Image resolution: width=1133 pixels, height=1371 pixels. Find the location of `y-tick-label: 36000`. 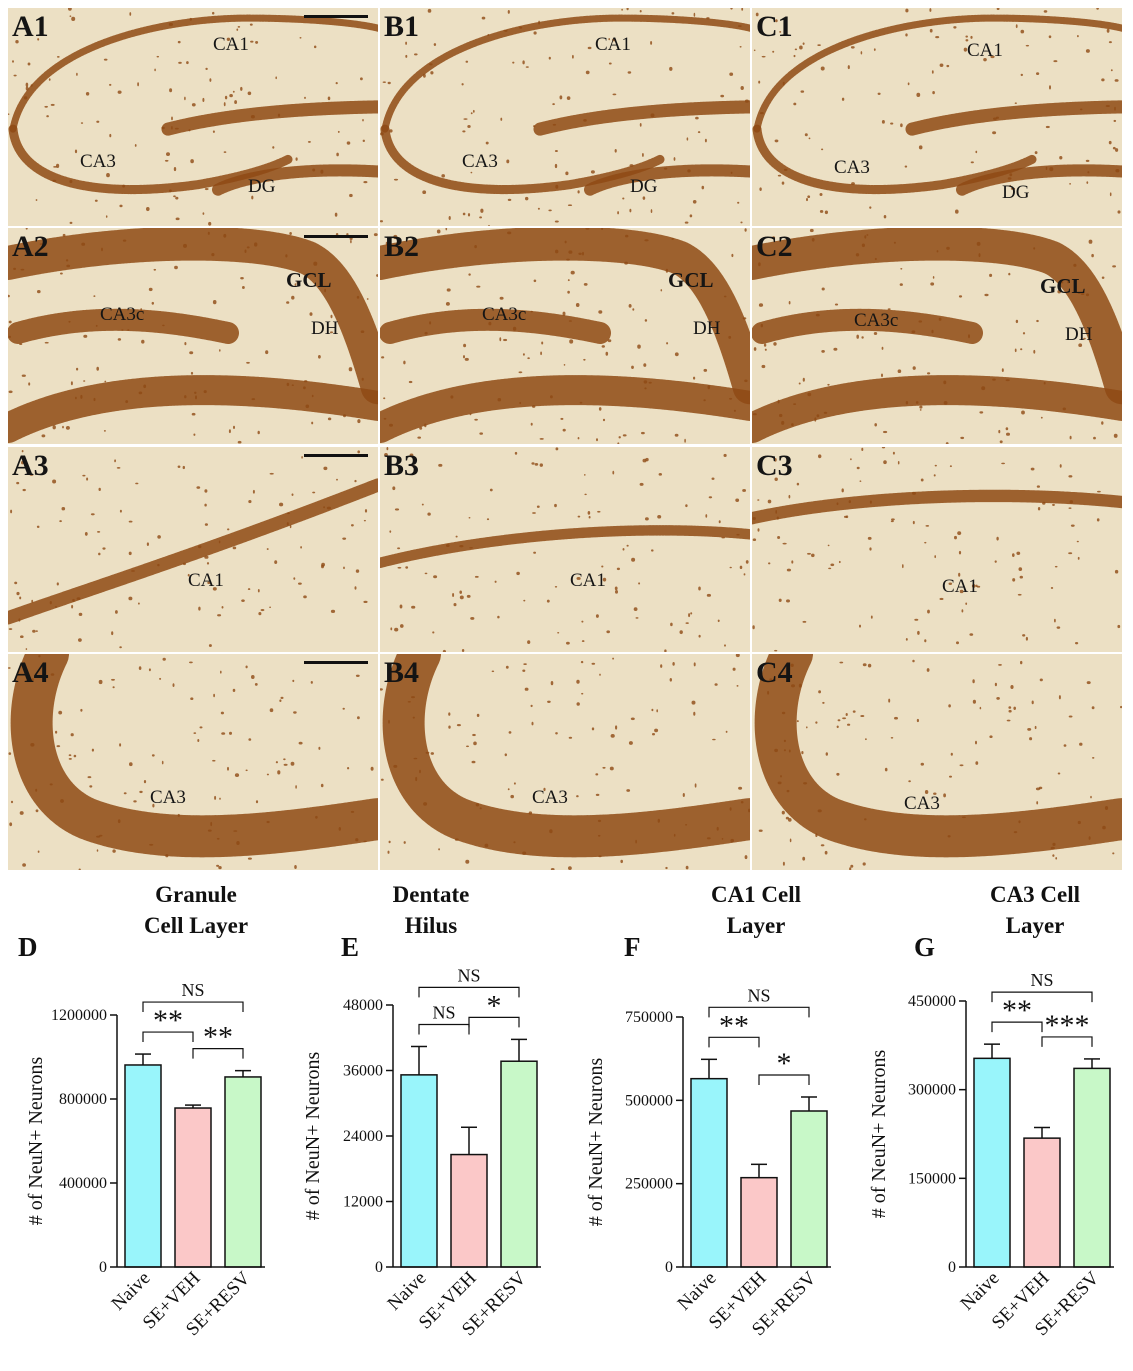

y-tick-label: 36000 is located at coordinates (363, 1071).